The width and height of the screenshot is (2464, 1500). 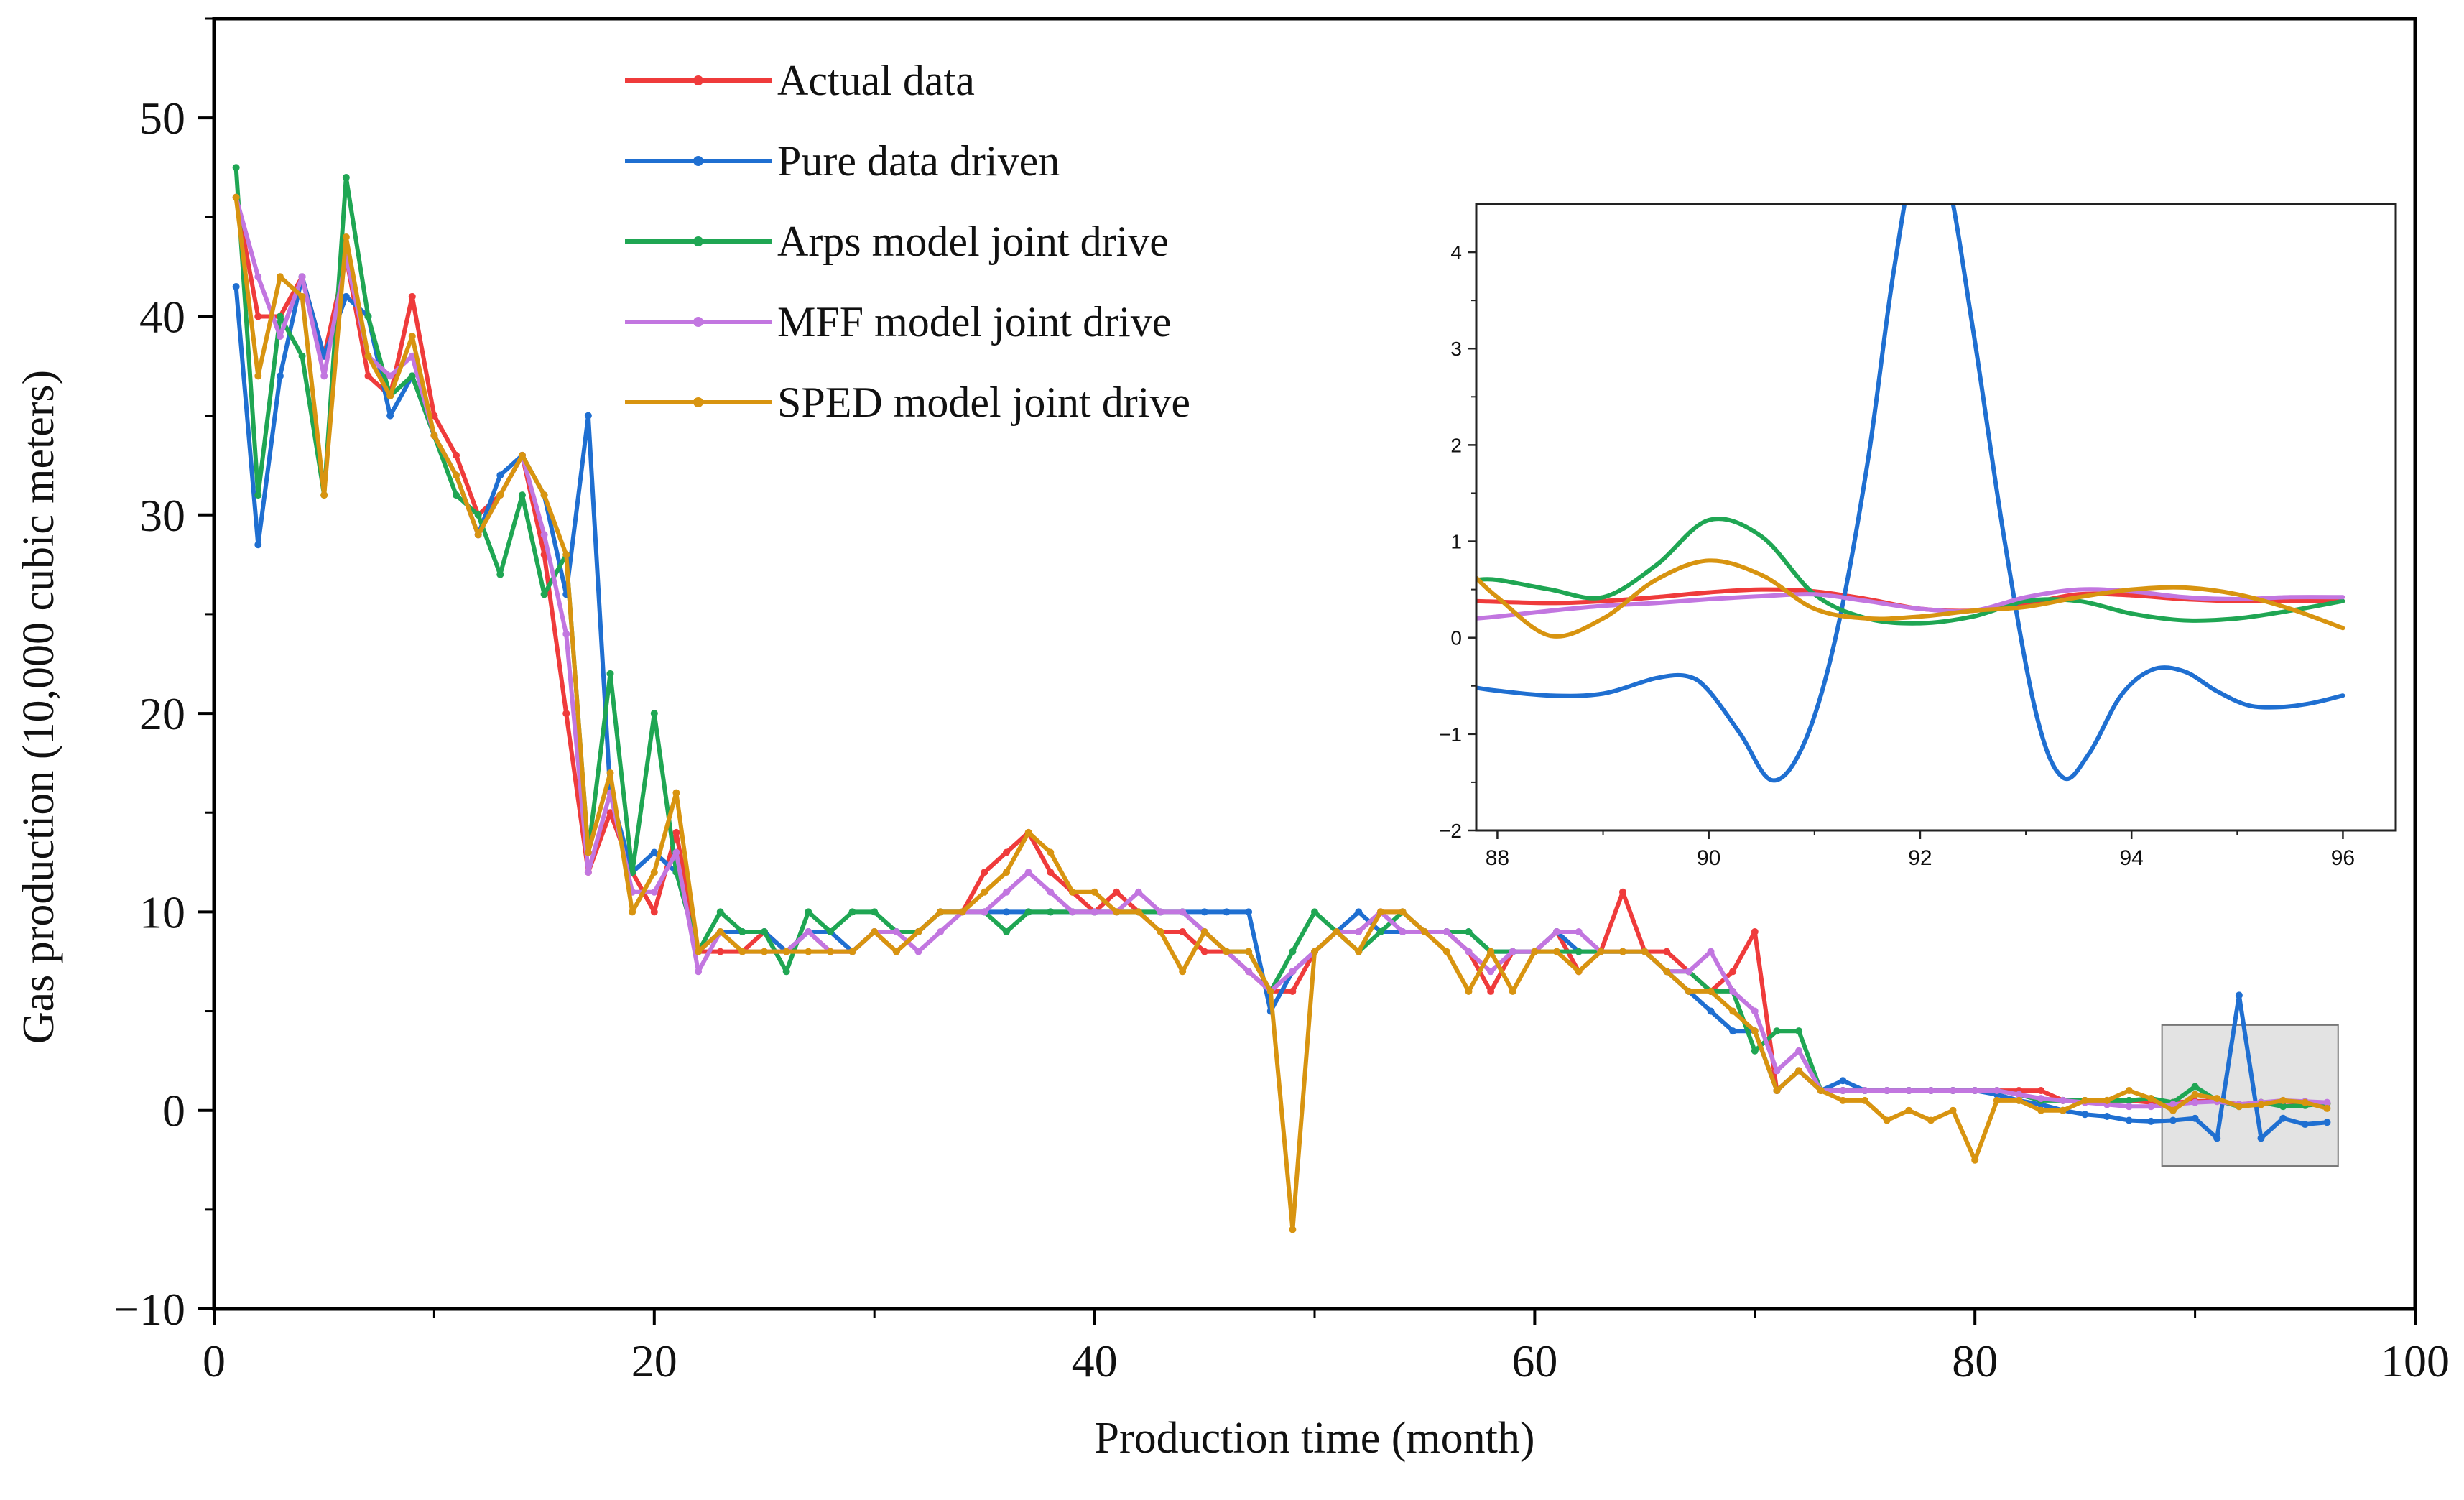 What do you see at coordinates (918, 161) in the screenshot?
I see `legend-label: Pure data driven` at bounding box center [918, 161].